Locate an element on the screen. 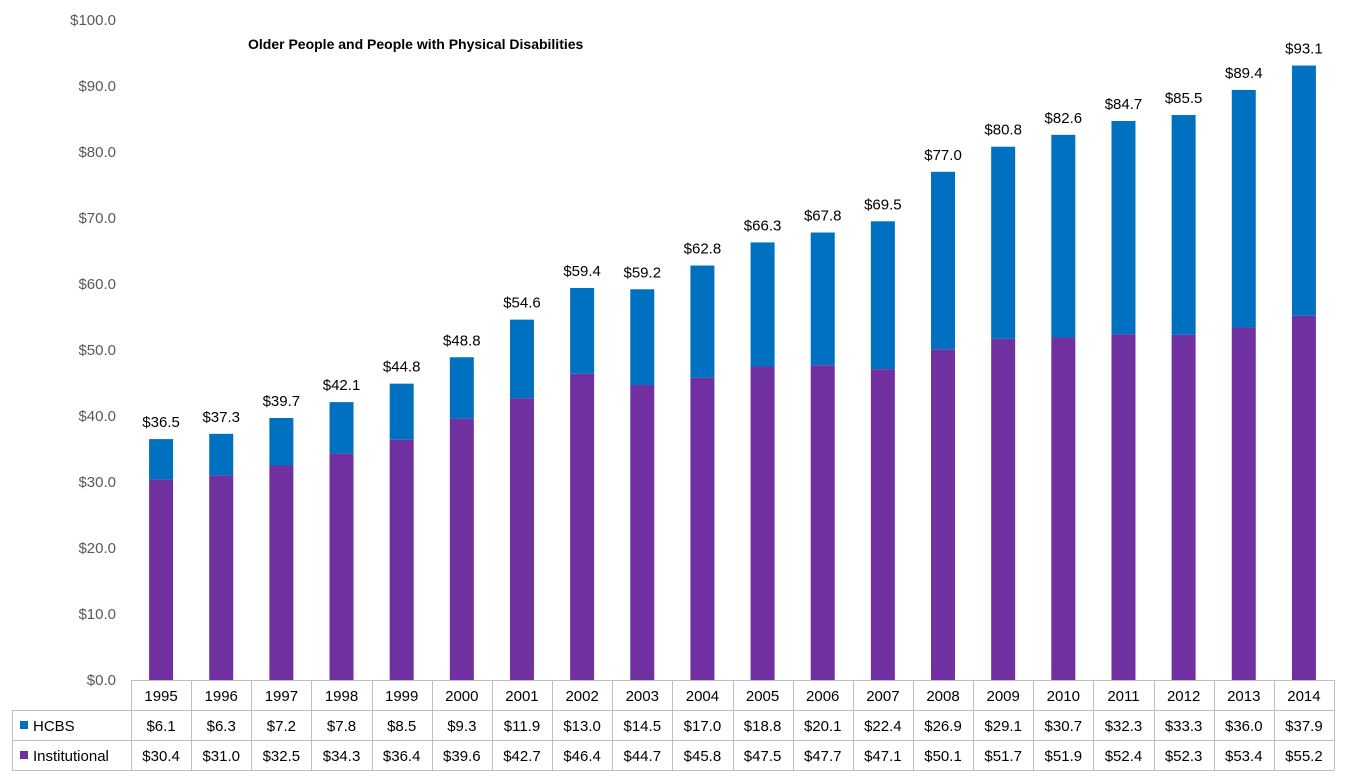  x-tick-label: 1995 is located at coordinates (160, 696).